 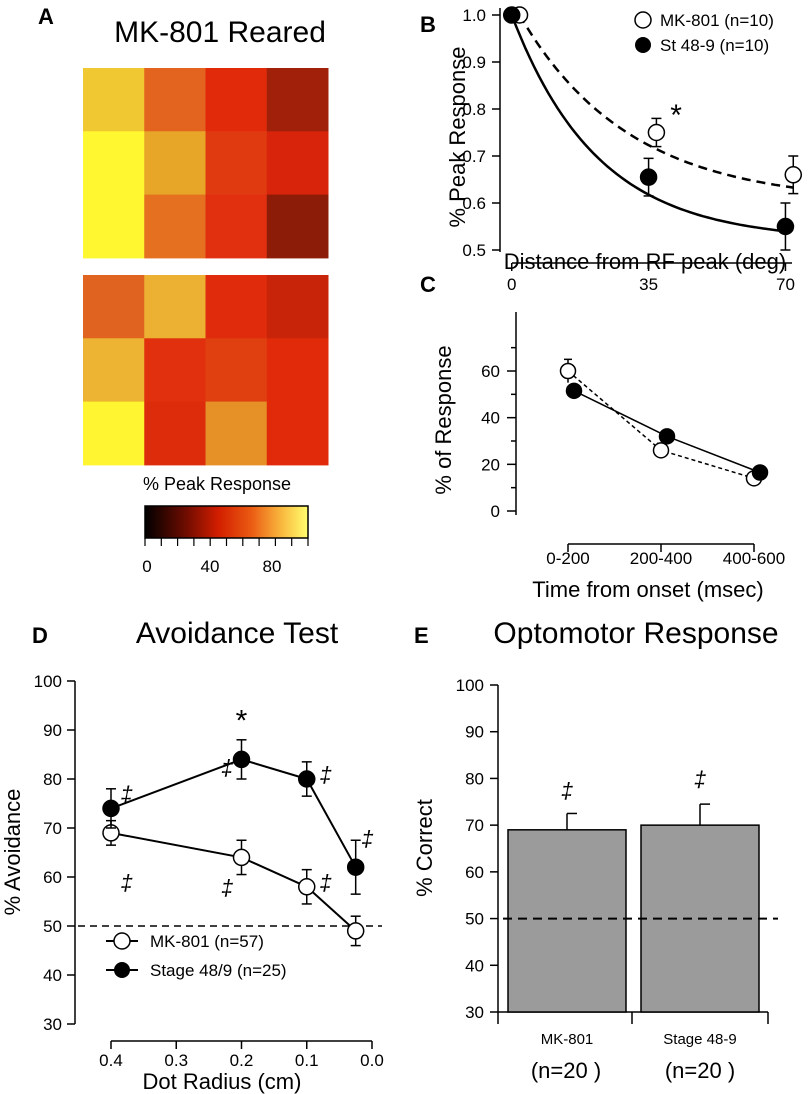 I want to click on e-y-tick-label: 70, so click(x=474, y=825).